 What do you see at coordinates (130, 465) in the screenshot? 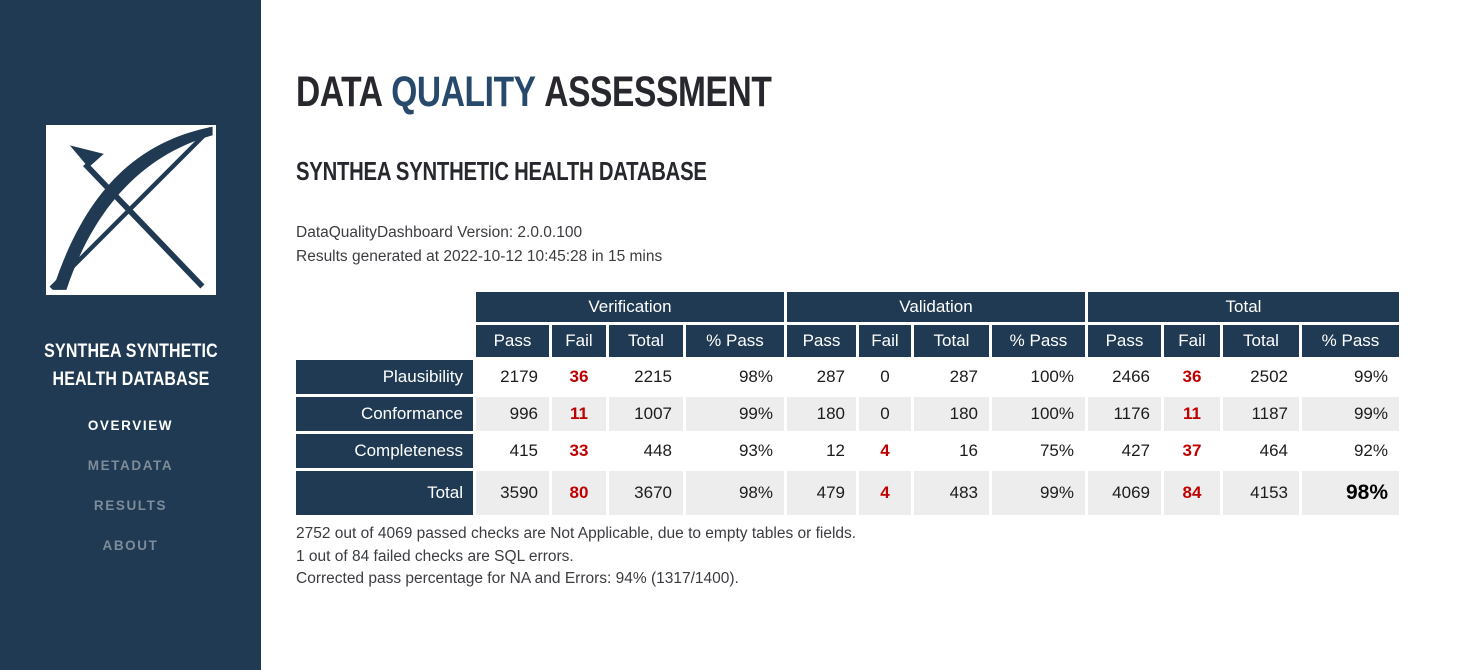
I see `sidebar-item-metadata: METADATA` at bounding box center [130, 465].